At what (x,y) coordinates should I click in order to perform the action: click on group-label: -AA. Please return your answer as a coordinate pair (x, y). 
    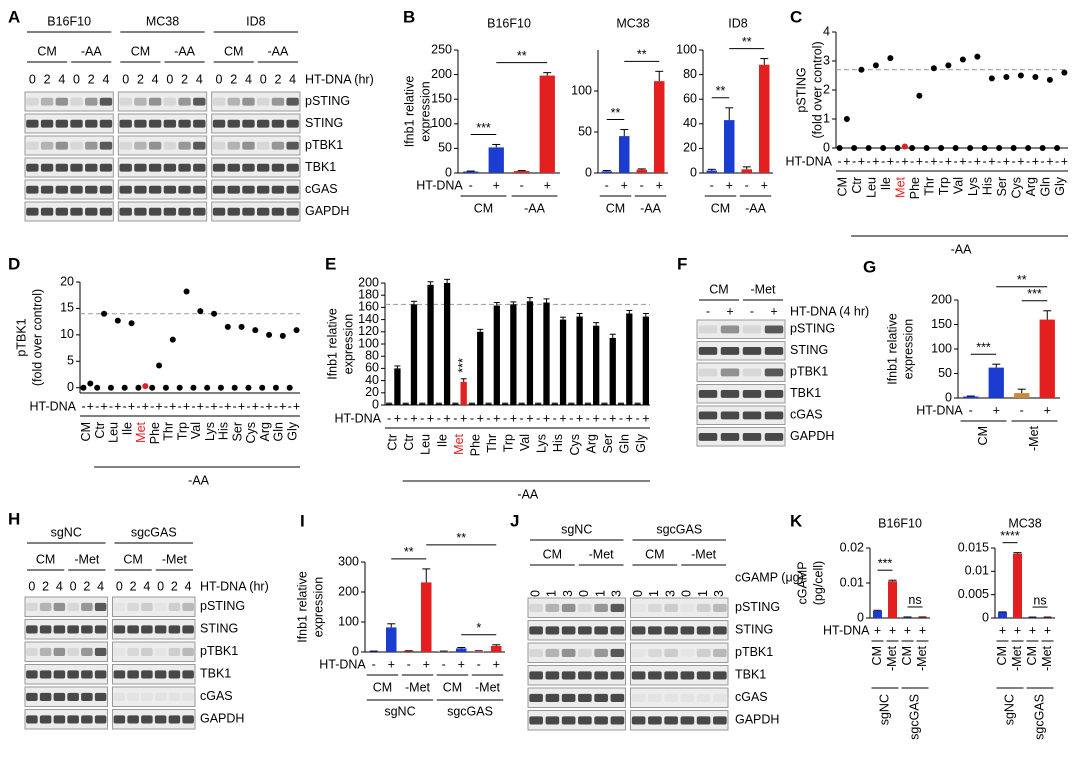
    Looking at the image, I should click on (651, 208).